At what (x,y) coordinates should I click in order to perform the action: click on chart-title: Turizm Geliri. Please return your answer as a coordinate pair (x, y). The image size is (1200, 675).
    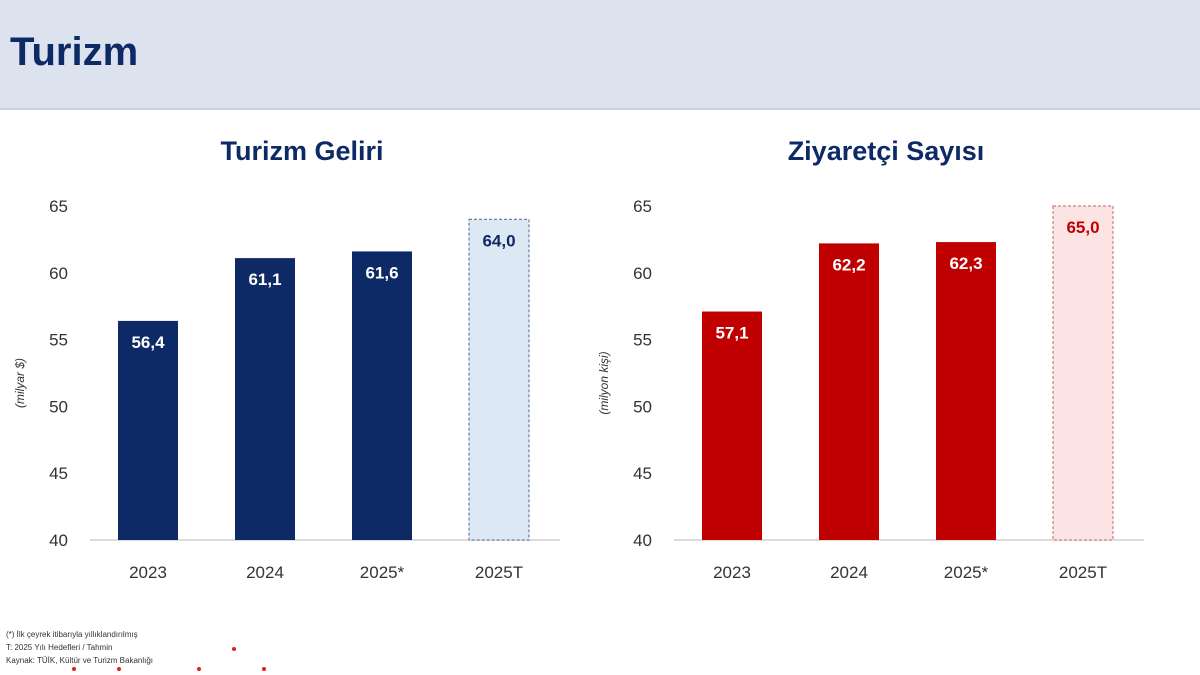
    Looking at the image, I should click on (302, 151).